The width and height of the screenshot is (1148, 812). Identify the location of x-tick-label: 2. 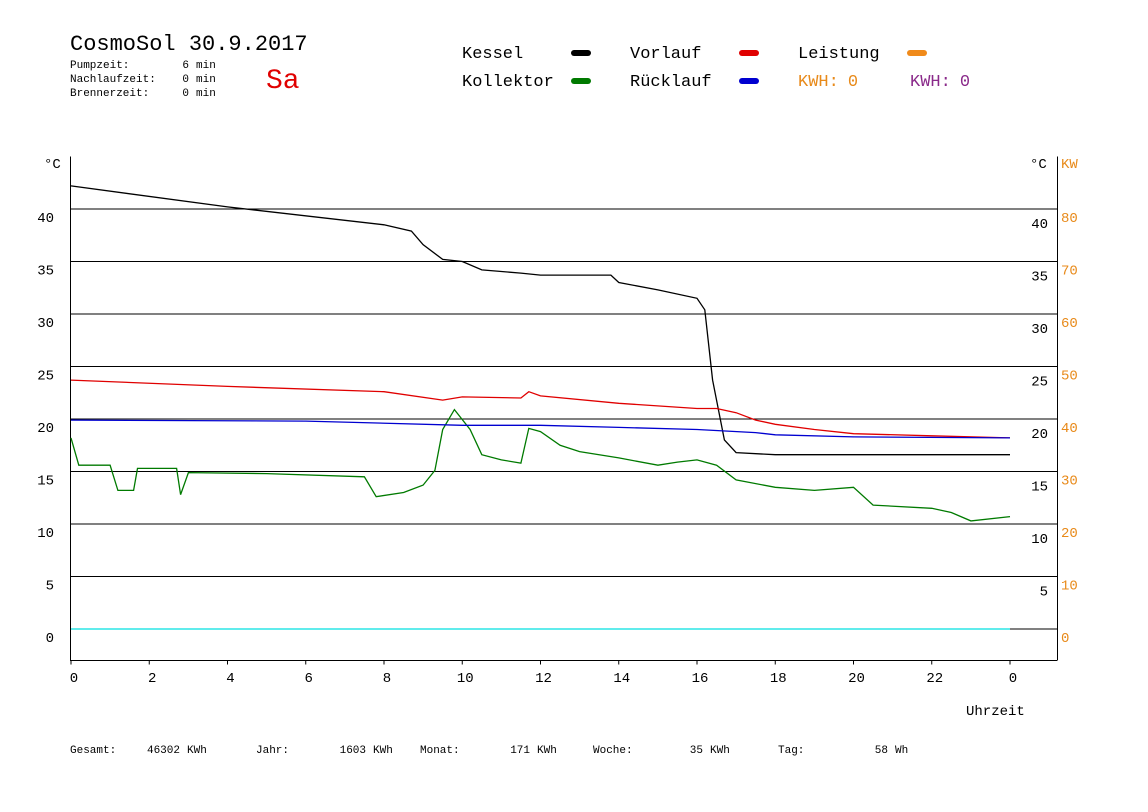
(152, 679).